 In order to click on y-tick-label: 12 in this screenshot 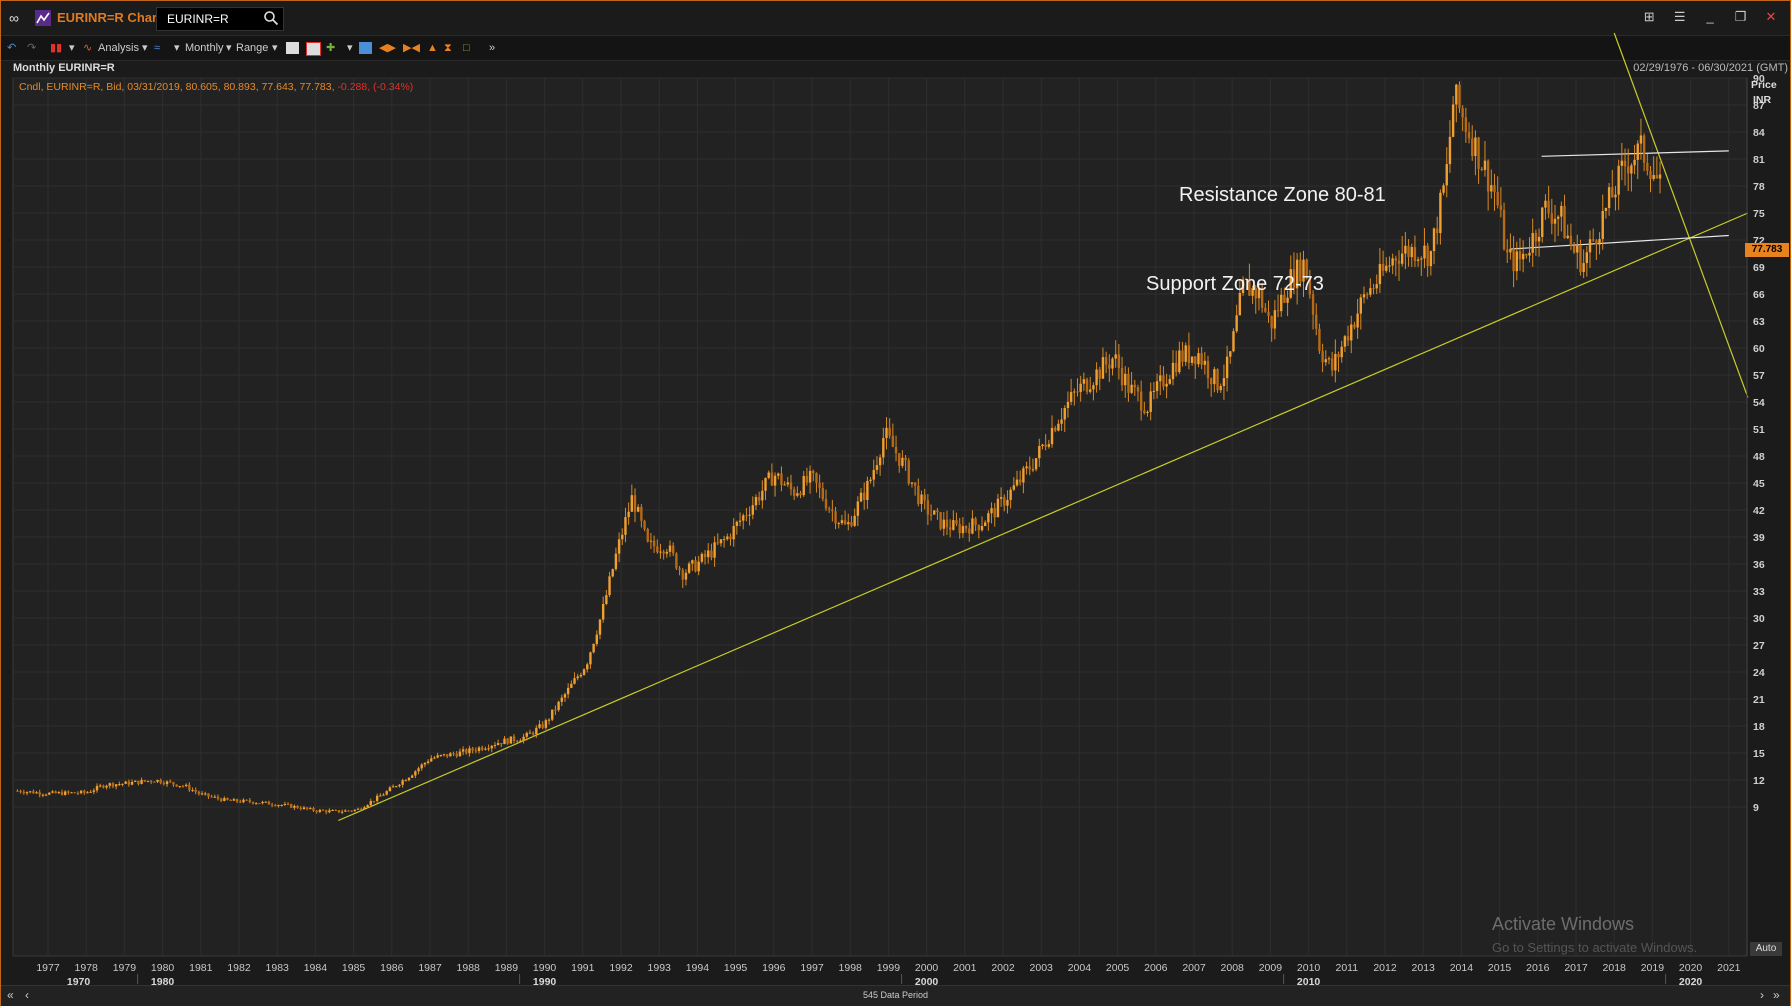, I will do `click(1759, 781)`.